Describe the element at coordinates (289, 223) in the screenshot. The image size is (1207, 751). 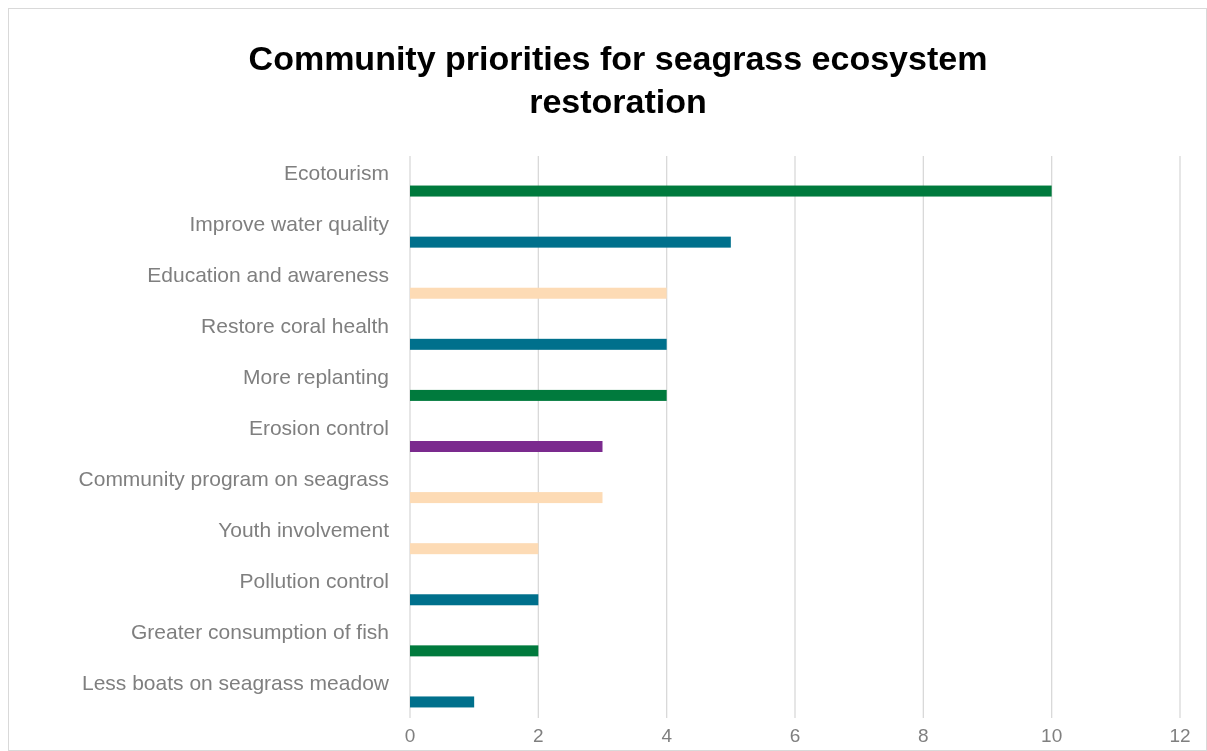
I see `y-tick-label: Improve water quality` at that location.